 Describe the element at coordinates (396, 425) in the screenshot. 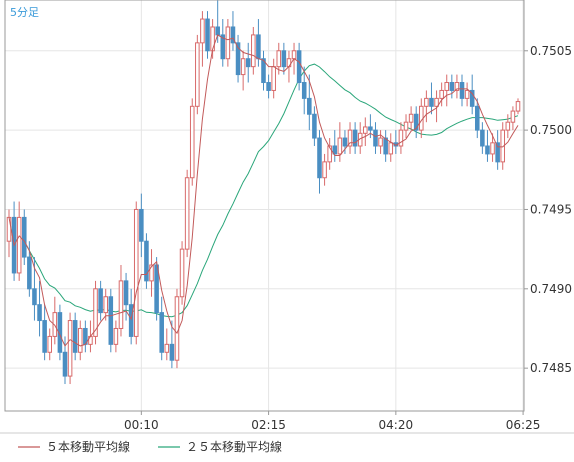

I see `x-tick-label: 04:20` at that location.